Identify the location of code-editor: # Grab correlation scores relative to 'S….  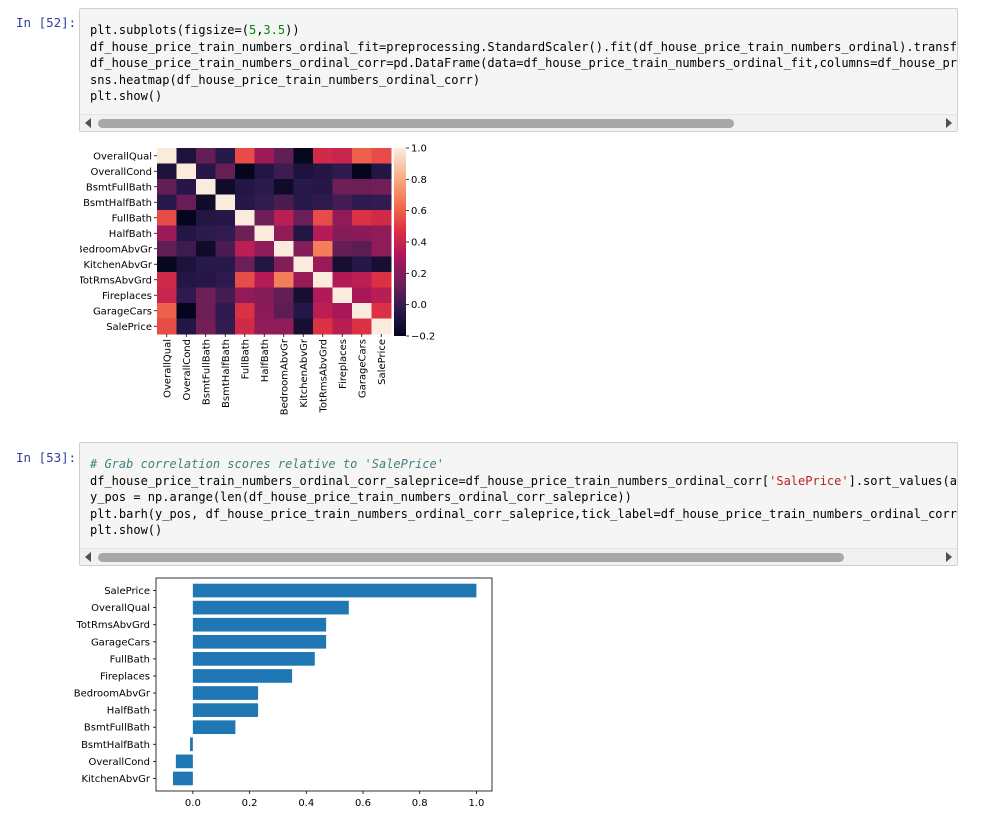
(523, 497).